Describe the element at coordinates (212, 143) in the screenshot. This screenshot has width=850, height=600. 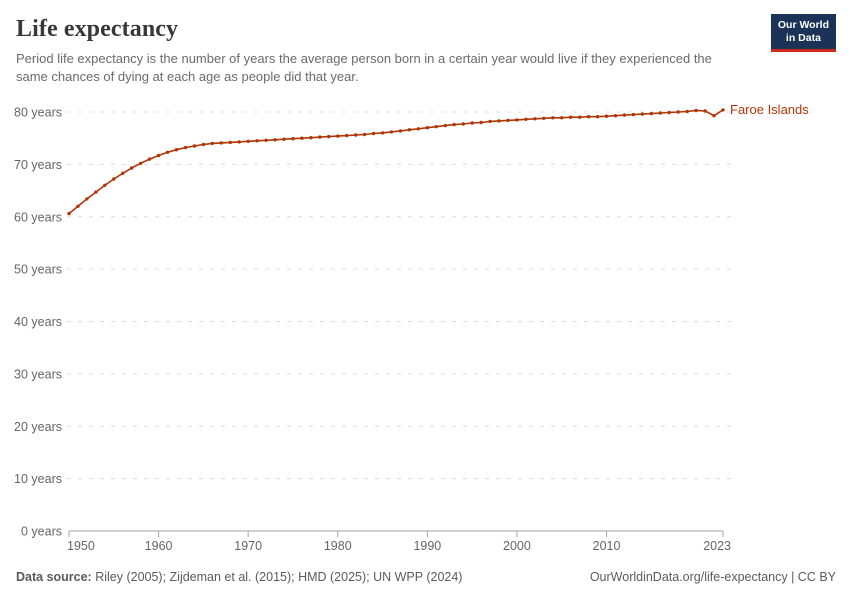
I see `data-point-1966` at that location.